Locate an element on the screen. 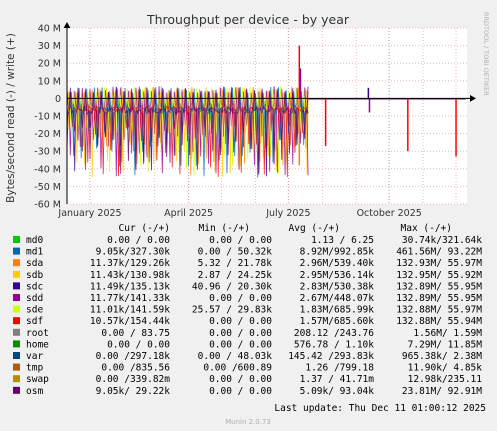  y-tick-label: -10 M is located at coordinates (47, 117).